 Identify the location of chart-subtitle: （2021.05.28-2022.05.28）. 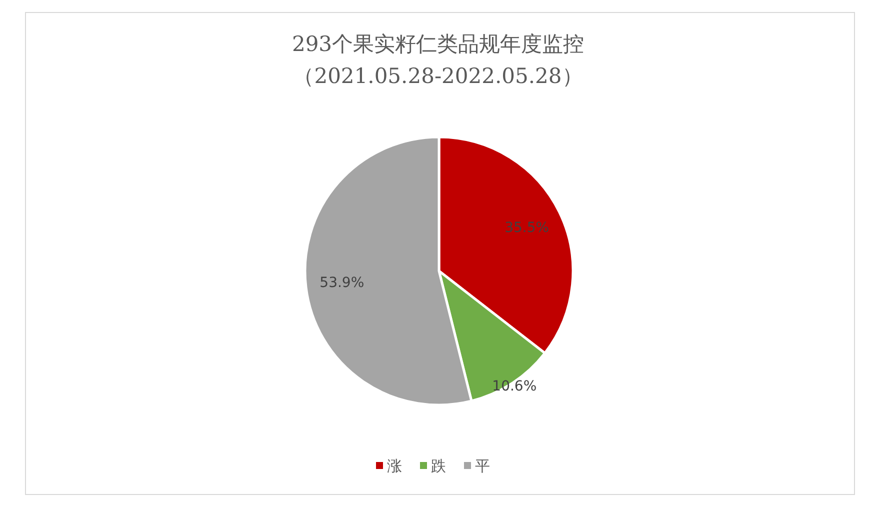
(438, 76).